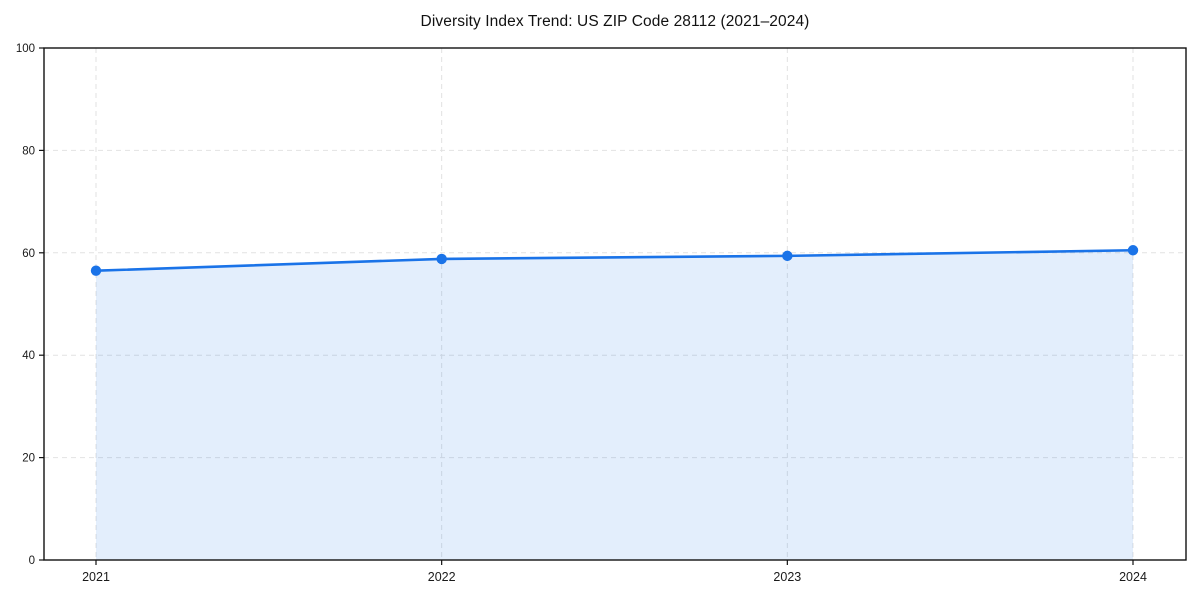 Image resolution: width=1200 pixels, height=600 pixels. What do you see at coordinates (28, 459) in the screenshot?
I see `y-tick-label: 20` at bounding box center [28, 459].